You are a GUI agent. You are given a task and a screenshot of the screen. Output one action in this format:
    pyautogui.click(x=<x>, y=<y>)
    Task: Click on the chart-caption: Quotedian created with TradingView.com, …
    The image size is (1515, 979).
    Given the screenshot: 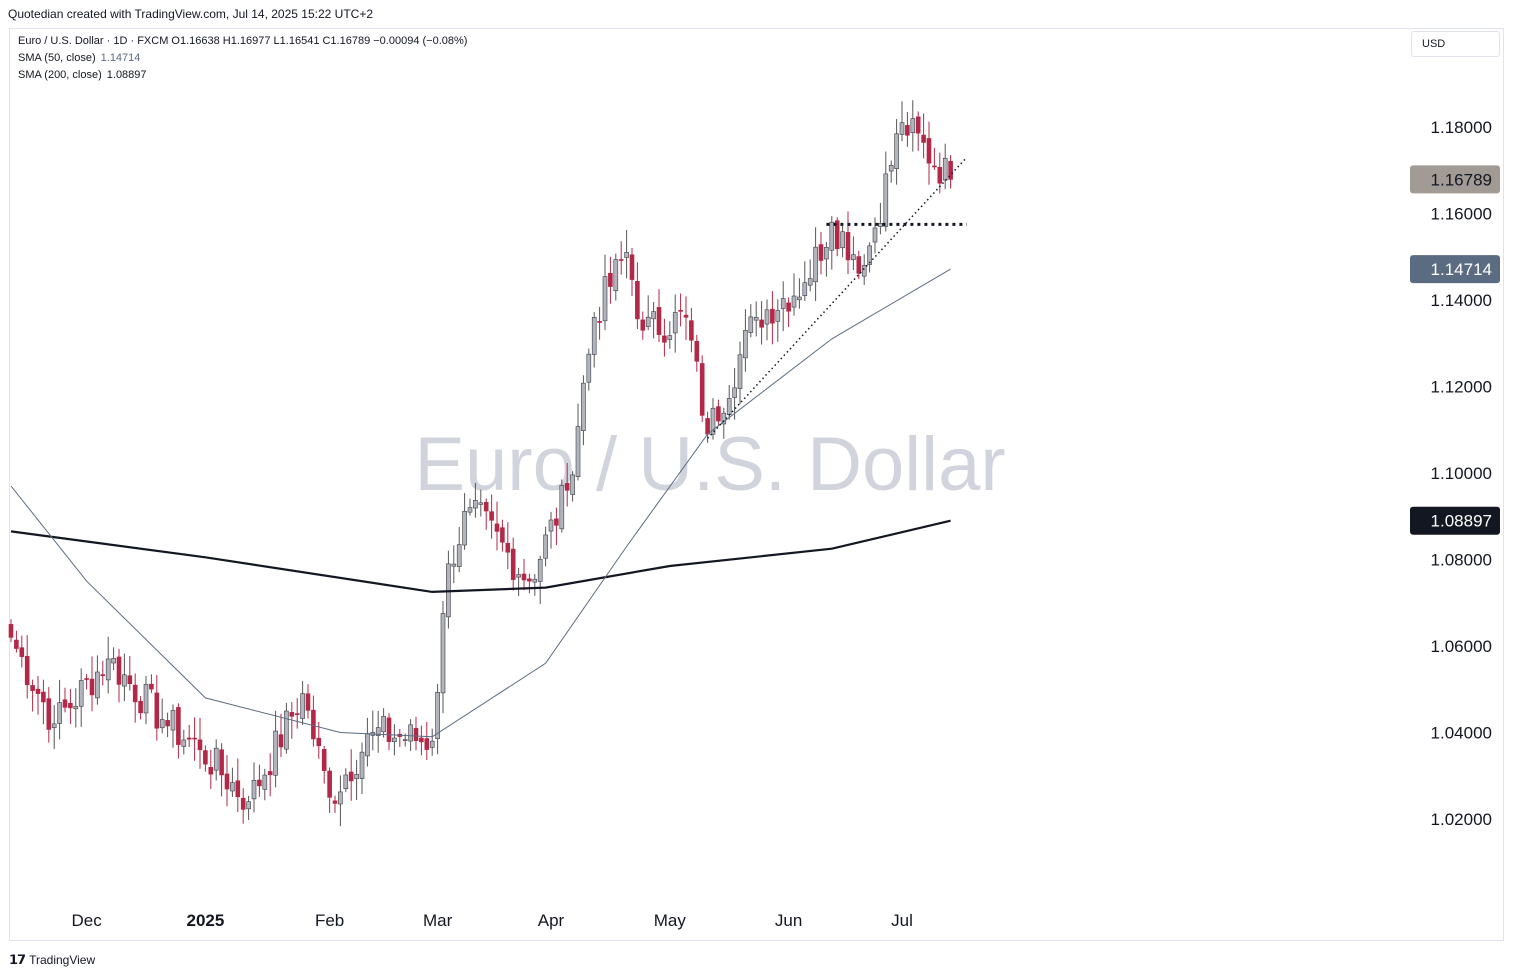 What is the action you would take?
    pyautogui.click(x=190, y=14)
    